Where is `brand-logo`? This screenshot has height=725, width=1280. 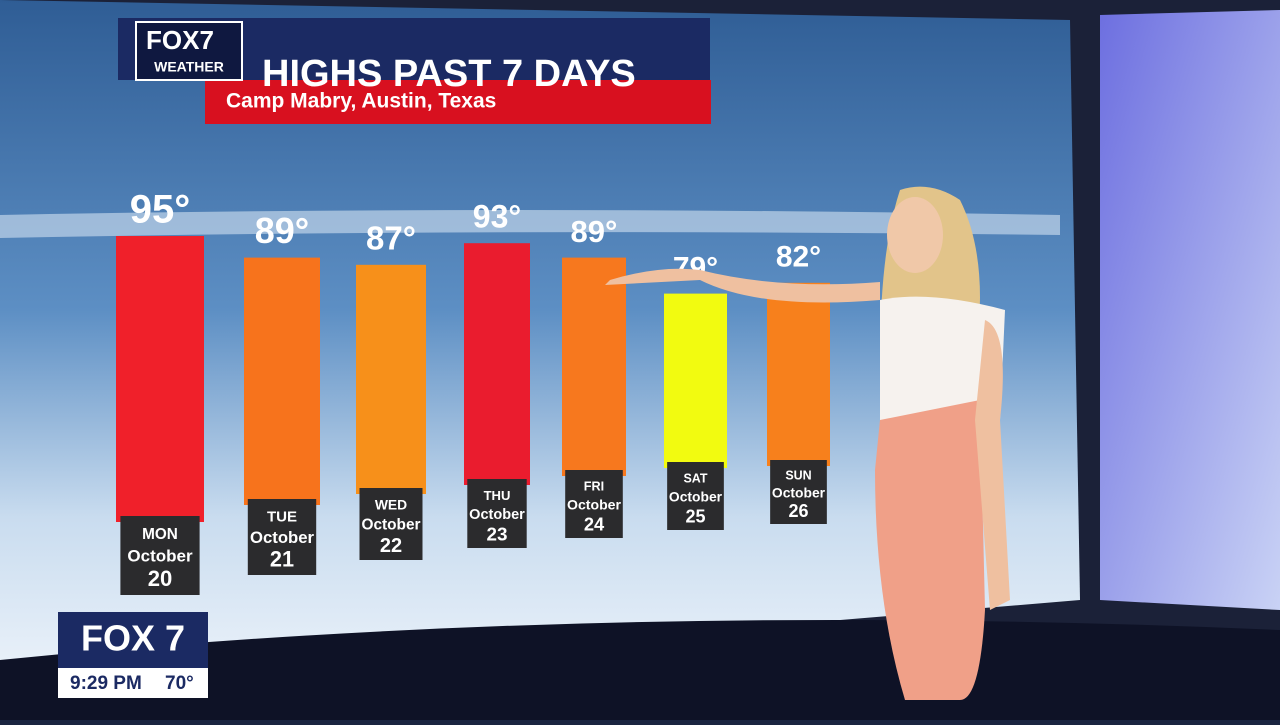
brand-logo is located at coordinates (189, 51).